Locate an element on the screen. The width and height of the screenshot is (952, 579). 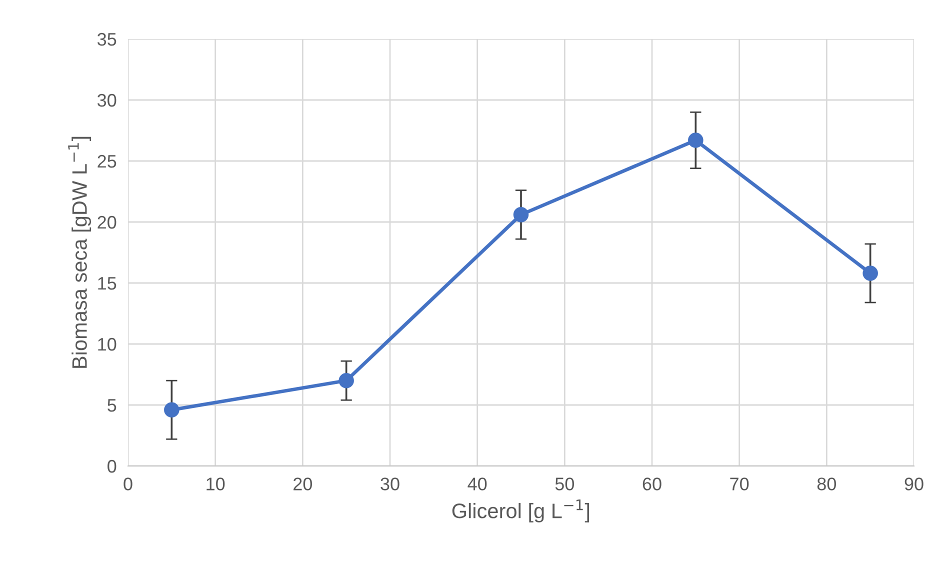
x-tick-label: 0 is located at coordinates (128, 484).